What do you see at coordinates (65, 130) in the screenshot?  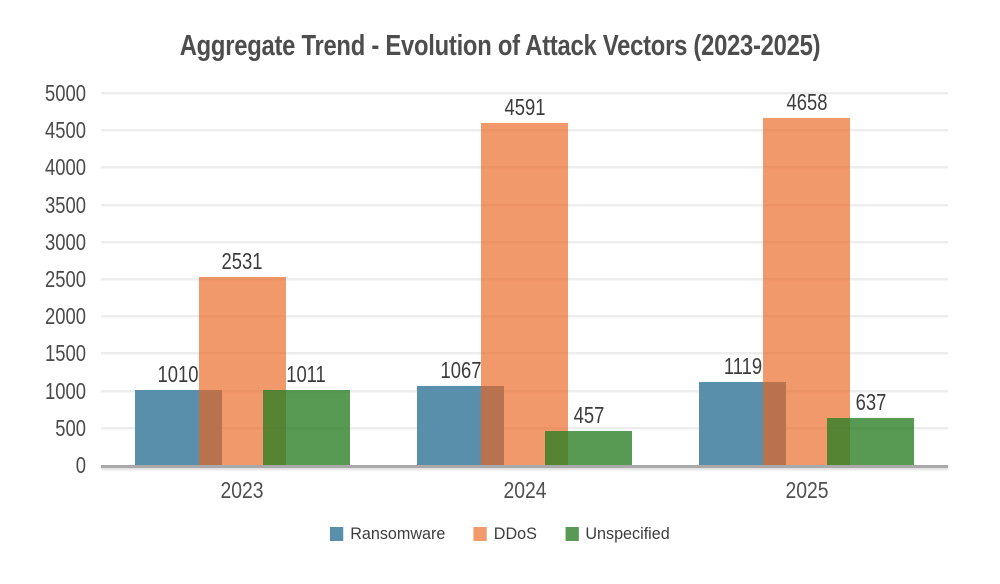 I see `y-axis-tick-label: 4500` at bounding box center [65, 130].